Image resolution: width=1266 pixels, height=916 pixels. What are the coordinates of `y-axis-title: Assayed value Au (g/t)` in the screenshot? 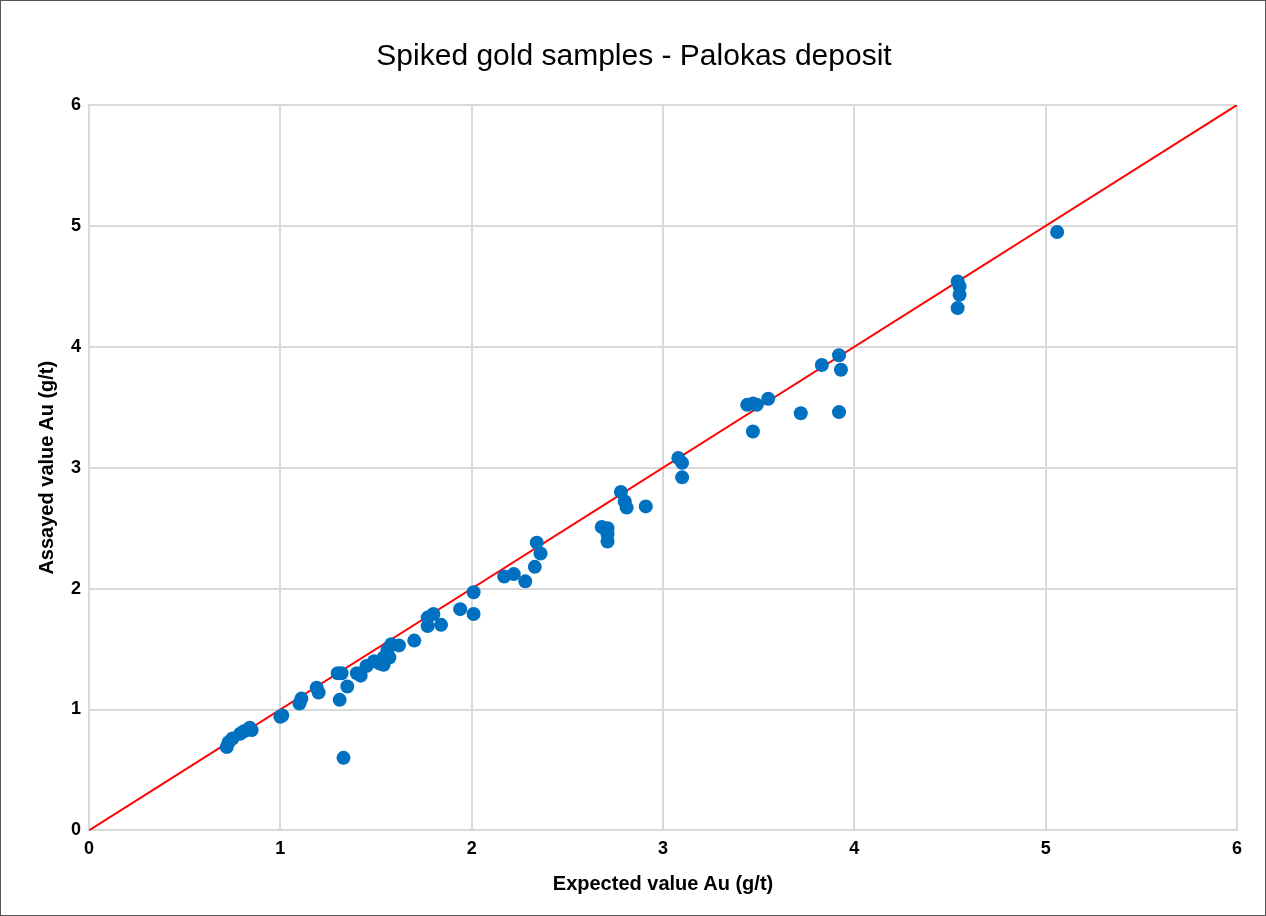 It's located at (45, 467).